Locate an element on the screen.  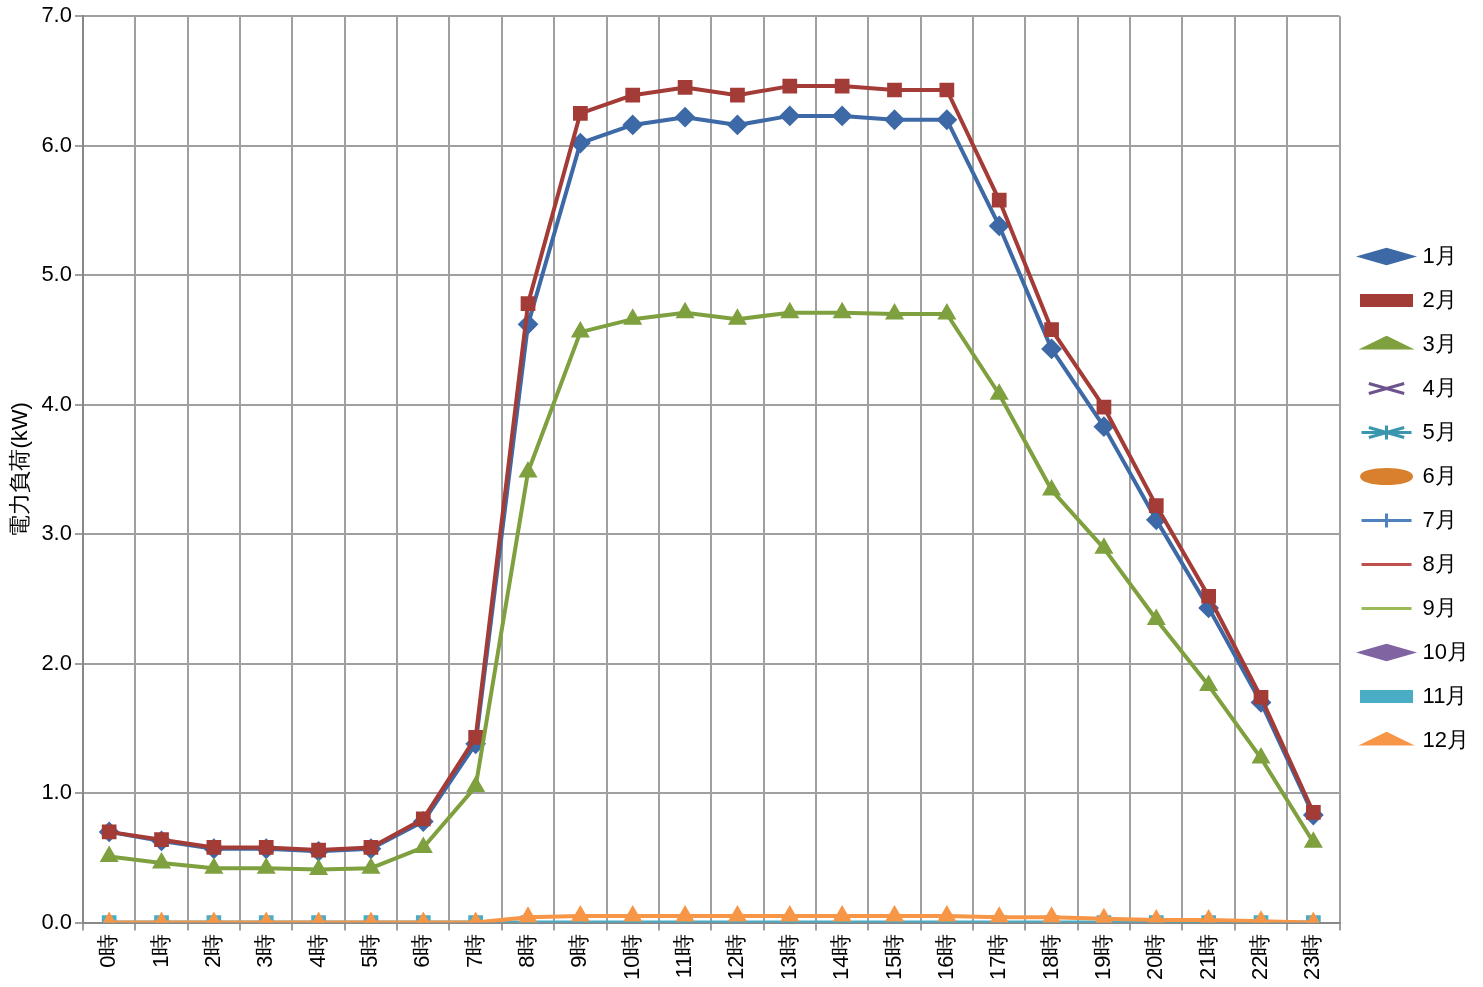
legend-label: 10月 is located at coordinates (1446, 651).